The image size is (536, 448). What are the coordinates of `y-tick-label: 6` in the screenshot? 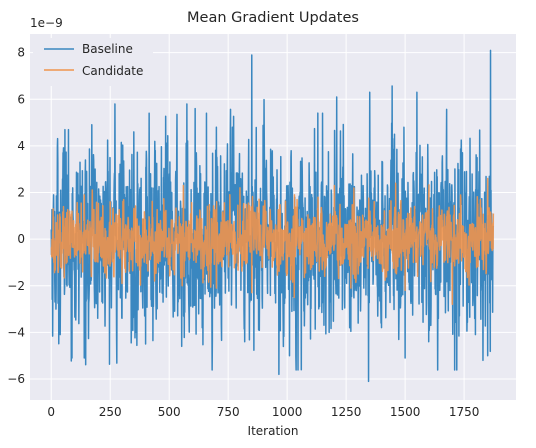 It's located at (21, 99).